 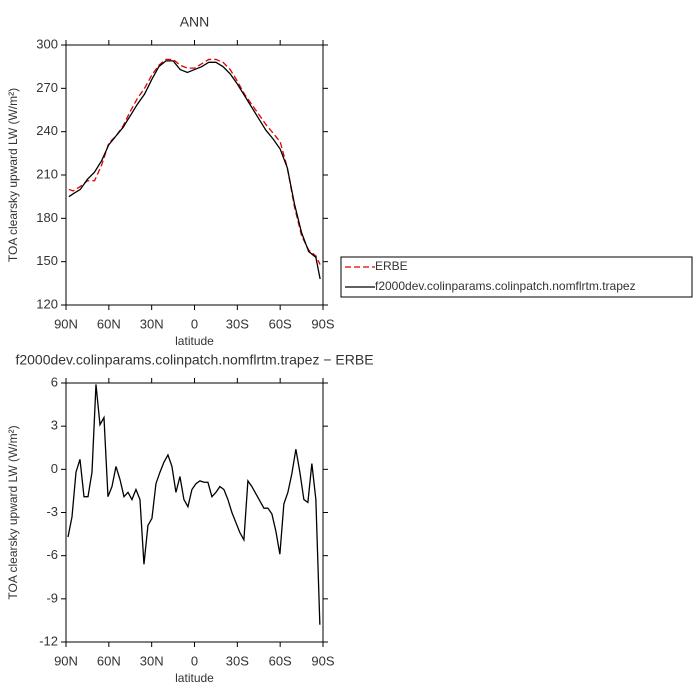 What do you see at coordinates (52, 597) in the screenshot?
I see `y-tick-label: -9` at bounding box center [52, 597].